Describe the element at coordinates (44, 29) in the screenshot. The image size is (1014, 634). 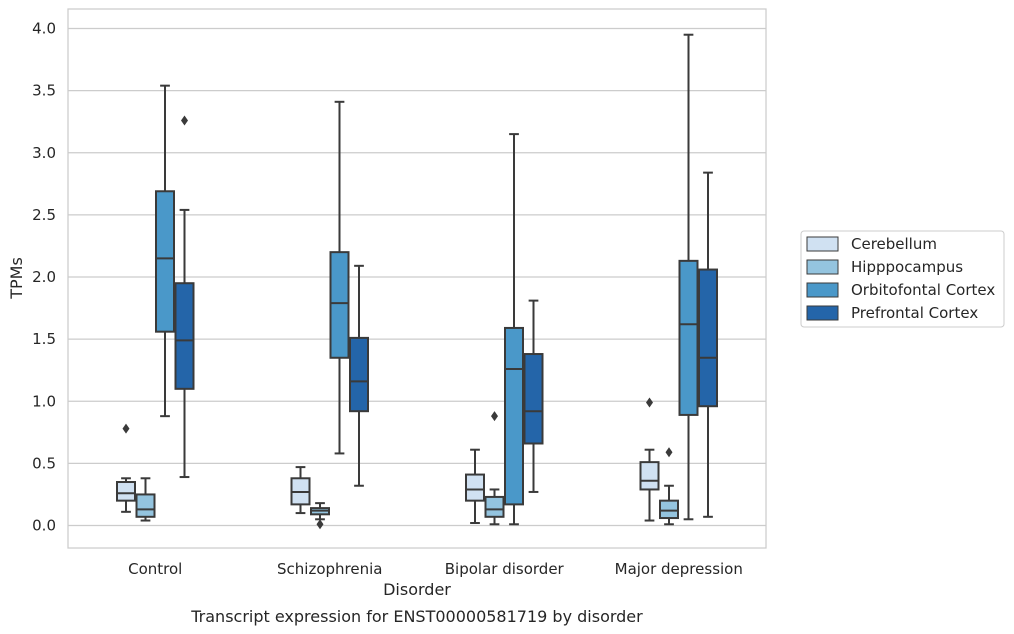
I see `y-tick-label: 4.0` at that location.